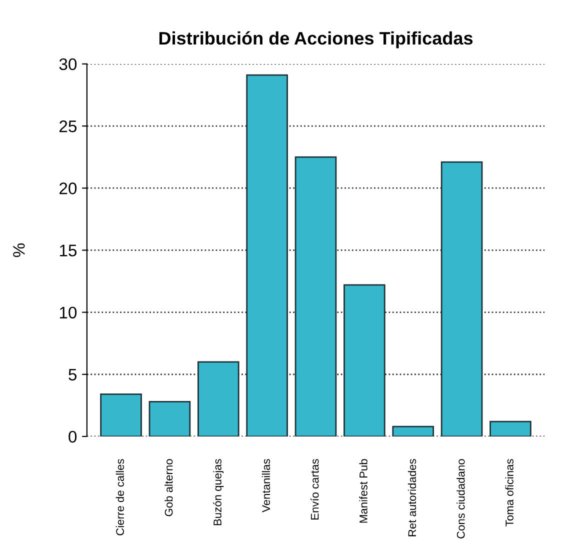  Describe the element at coordinates (68, 188) in the screenshot. I see `y-tick-label: 20` at that location.